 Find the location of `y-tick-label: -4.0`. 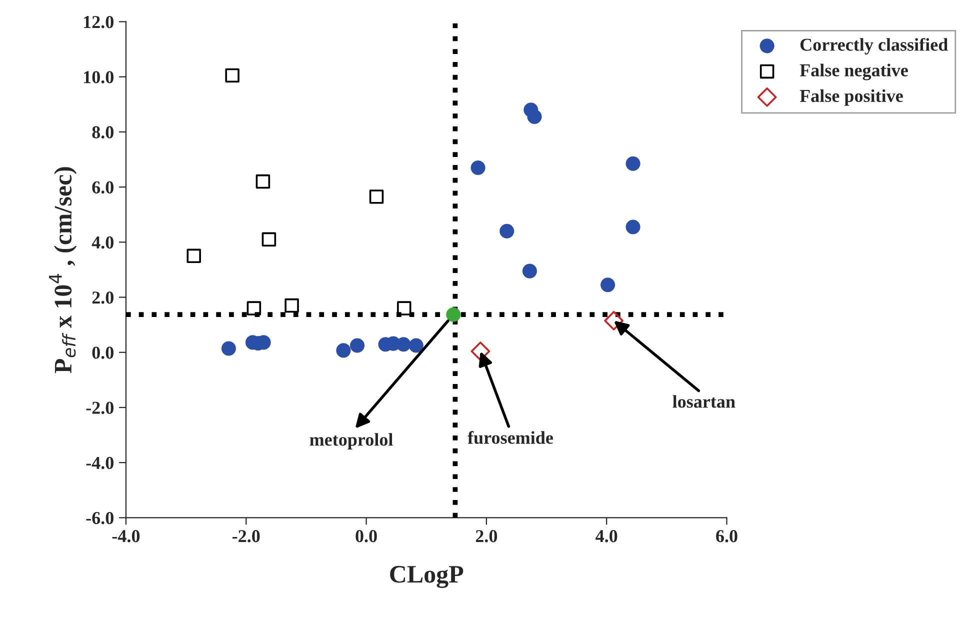

y-tick-label: -4.0 is located at coordinates (100, 463).